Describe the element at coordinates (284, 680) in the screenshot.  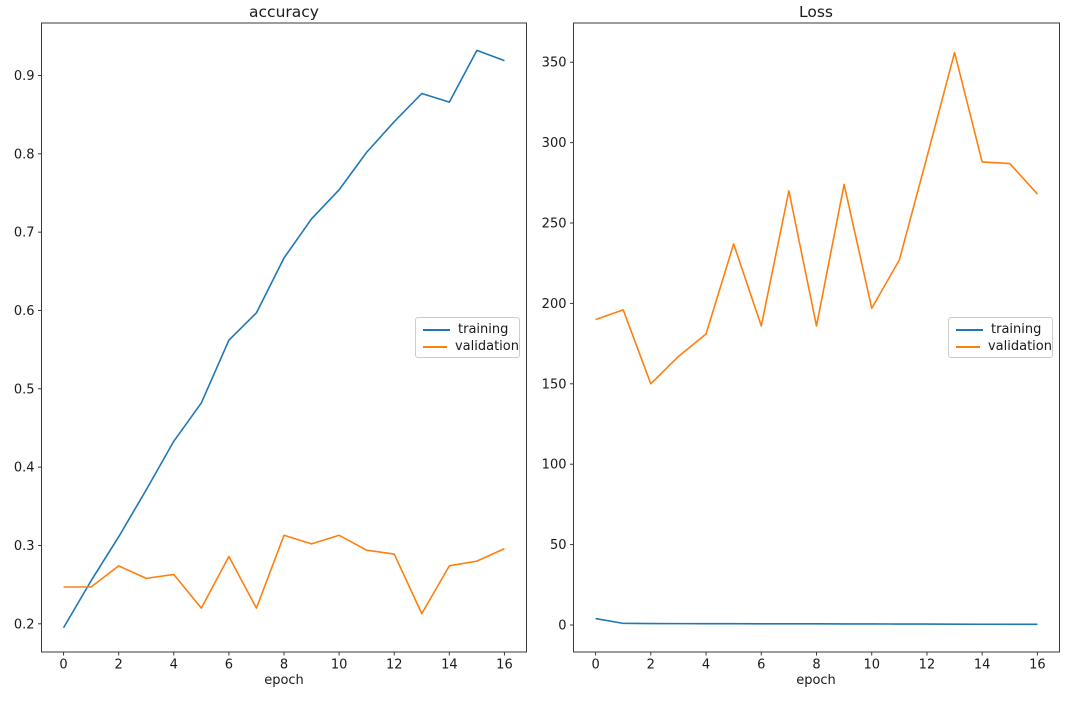
I see `accuracy-xaxis-label: epoch` at that location.